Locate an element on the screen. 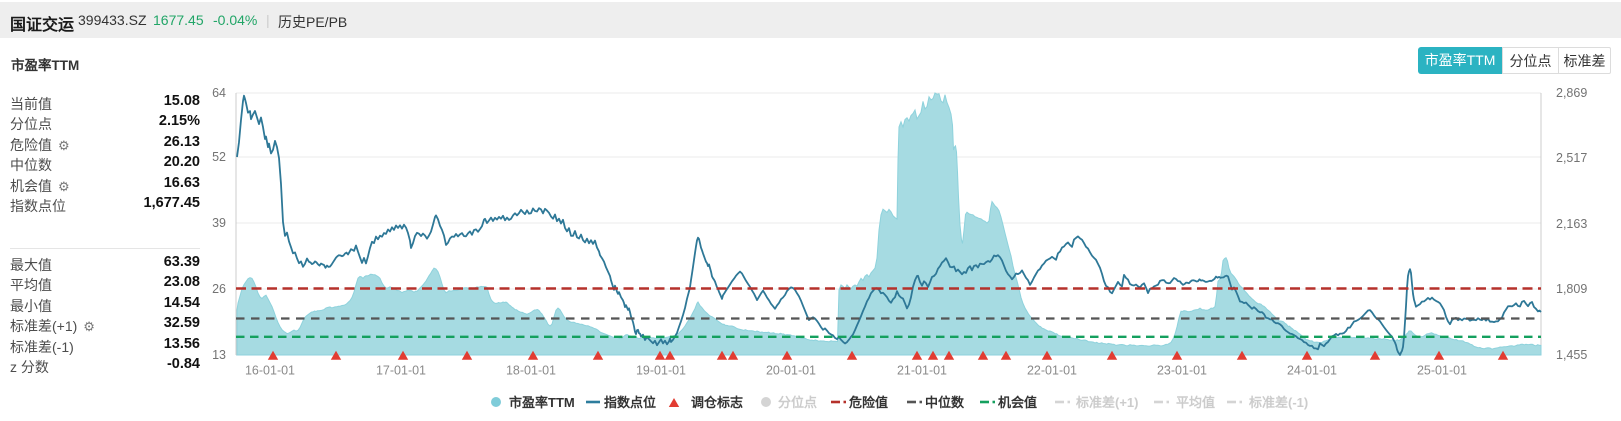 The image size is (1621, 421). svg-text: 机会值 is located at coordinates (1017, 402).